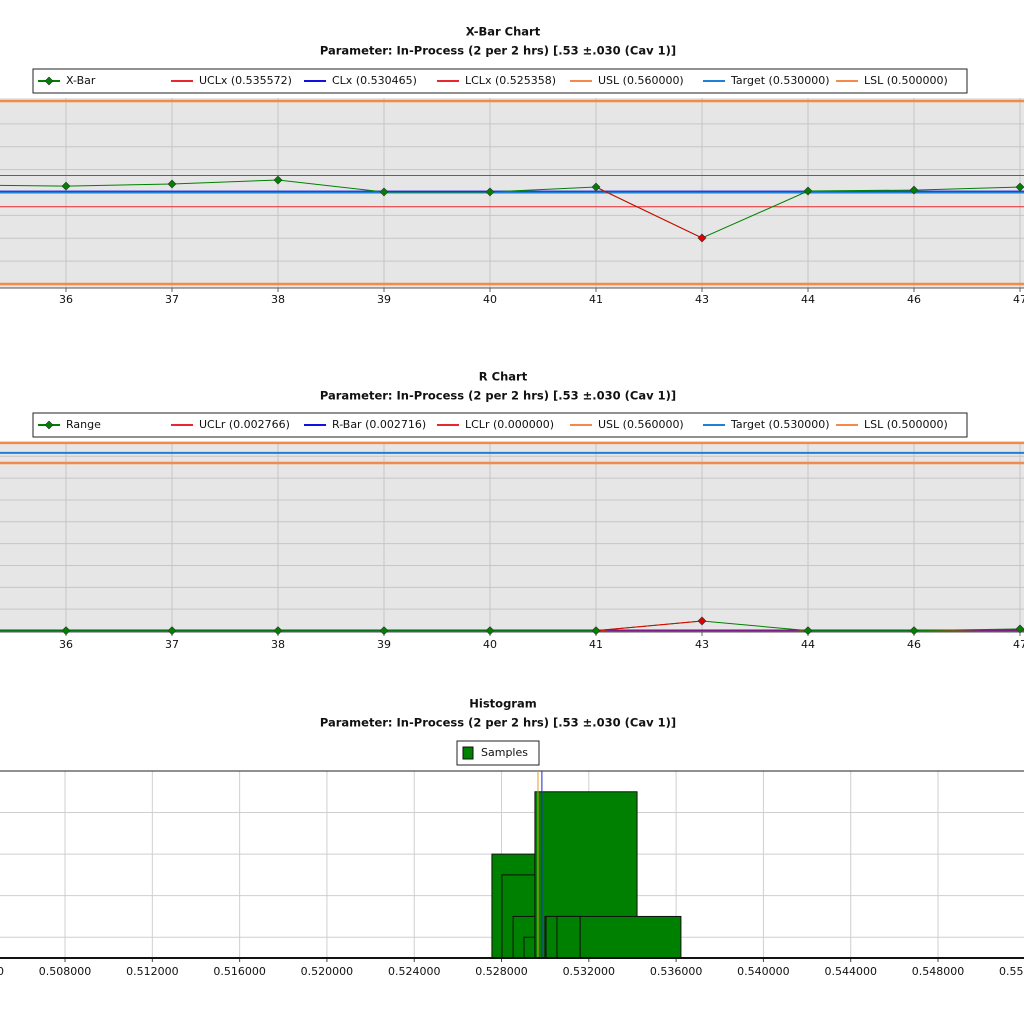  What do you see at coordinates (1011, 971) in the screenshot?
I see `x-tick-label: 0.552000` at bounding box center [1011, 971].